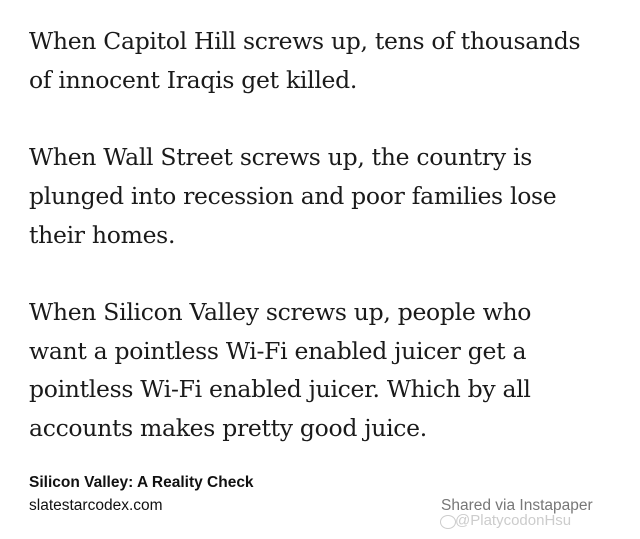  I want to click on watermark: @PlatycodonHsu, so click(513, 520).